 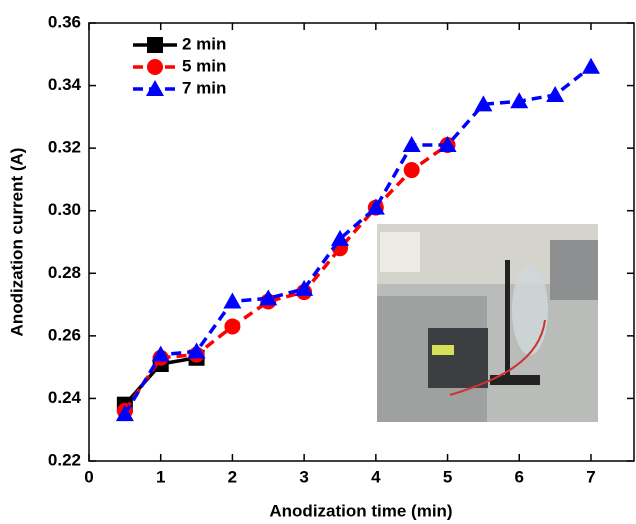 What do you see at coordinates (204, 87) in the screenshot?
I see `legend-label: 7 min` at bounding box center [204, 87].